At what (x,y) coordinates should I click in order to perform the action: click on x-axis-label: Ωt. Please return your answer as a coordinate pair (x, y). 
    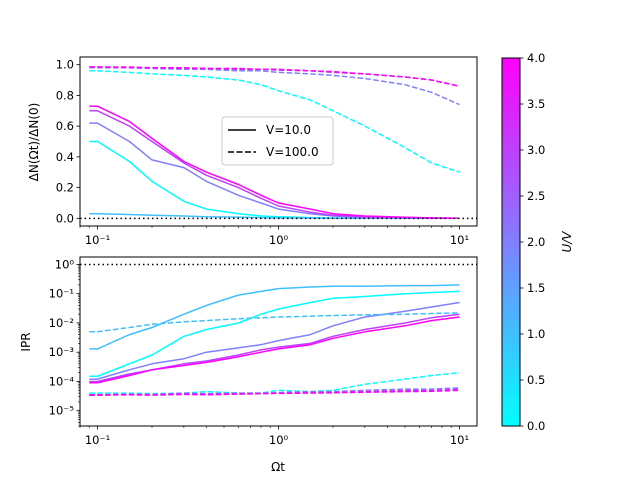
    Looking at the image, I should click on (278, 467).